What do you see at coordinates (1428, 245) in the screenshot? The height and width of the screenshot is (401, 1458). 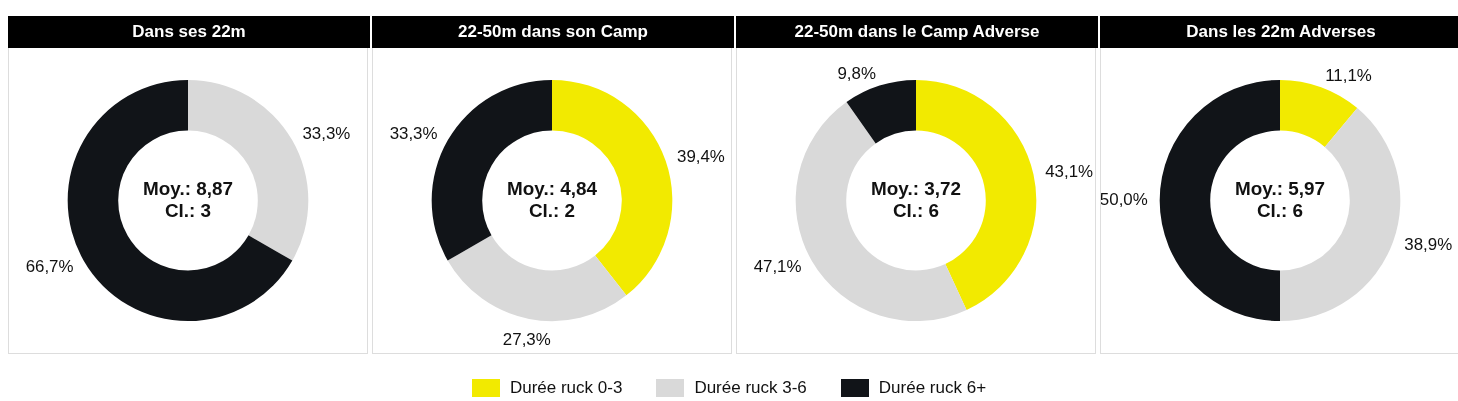 I see `data-label: 38,9%` at bounding box center [1428, 245].